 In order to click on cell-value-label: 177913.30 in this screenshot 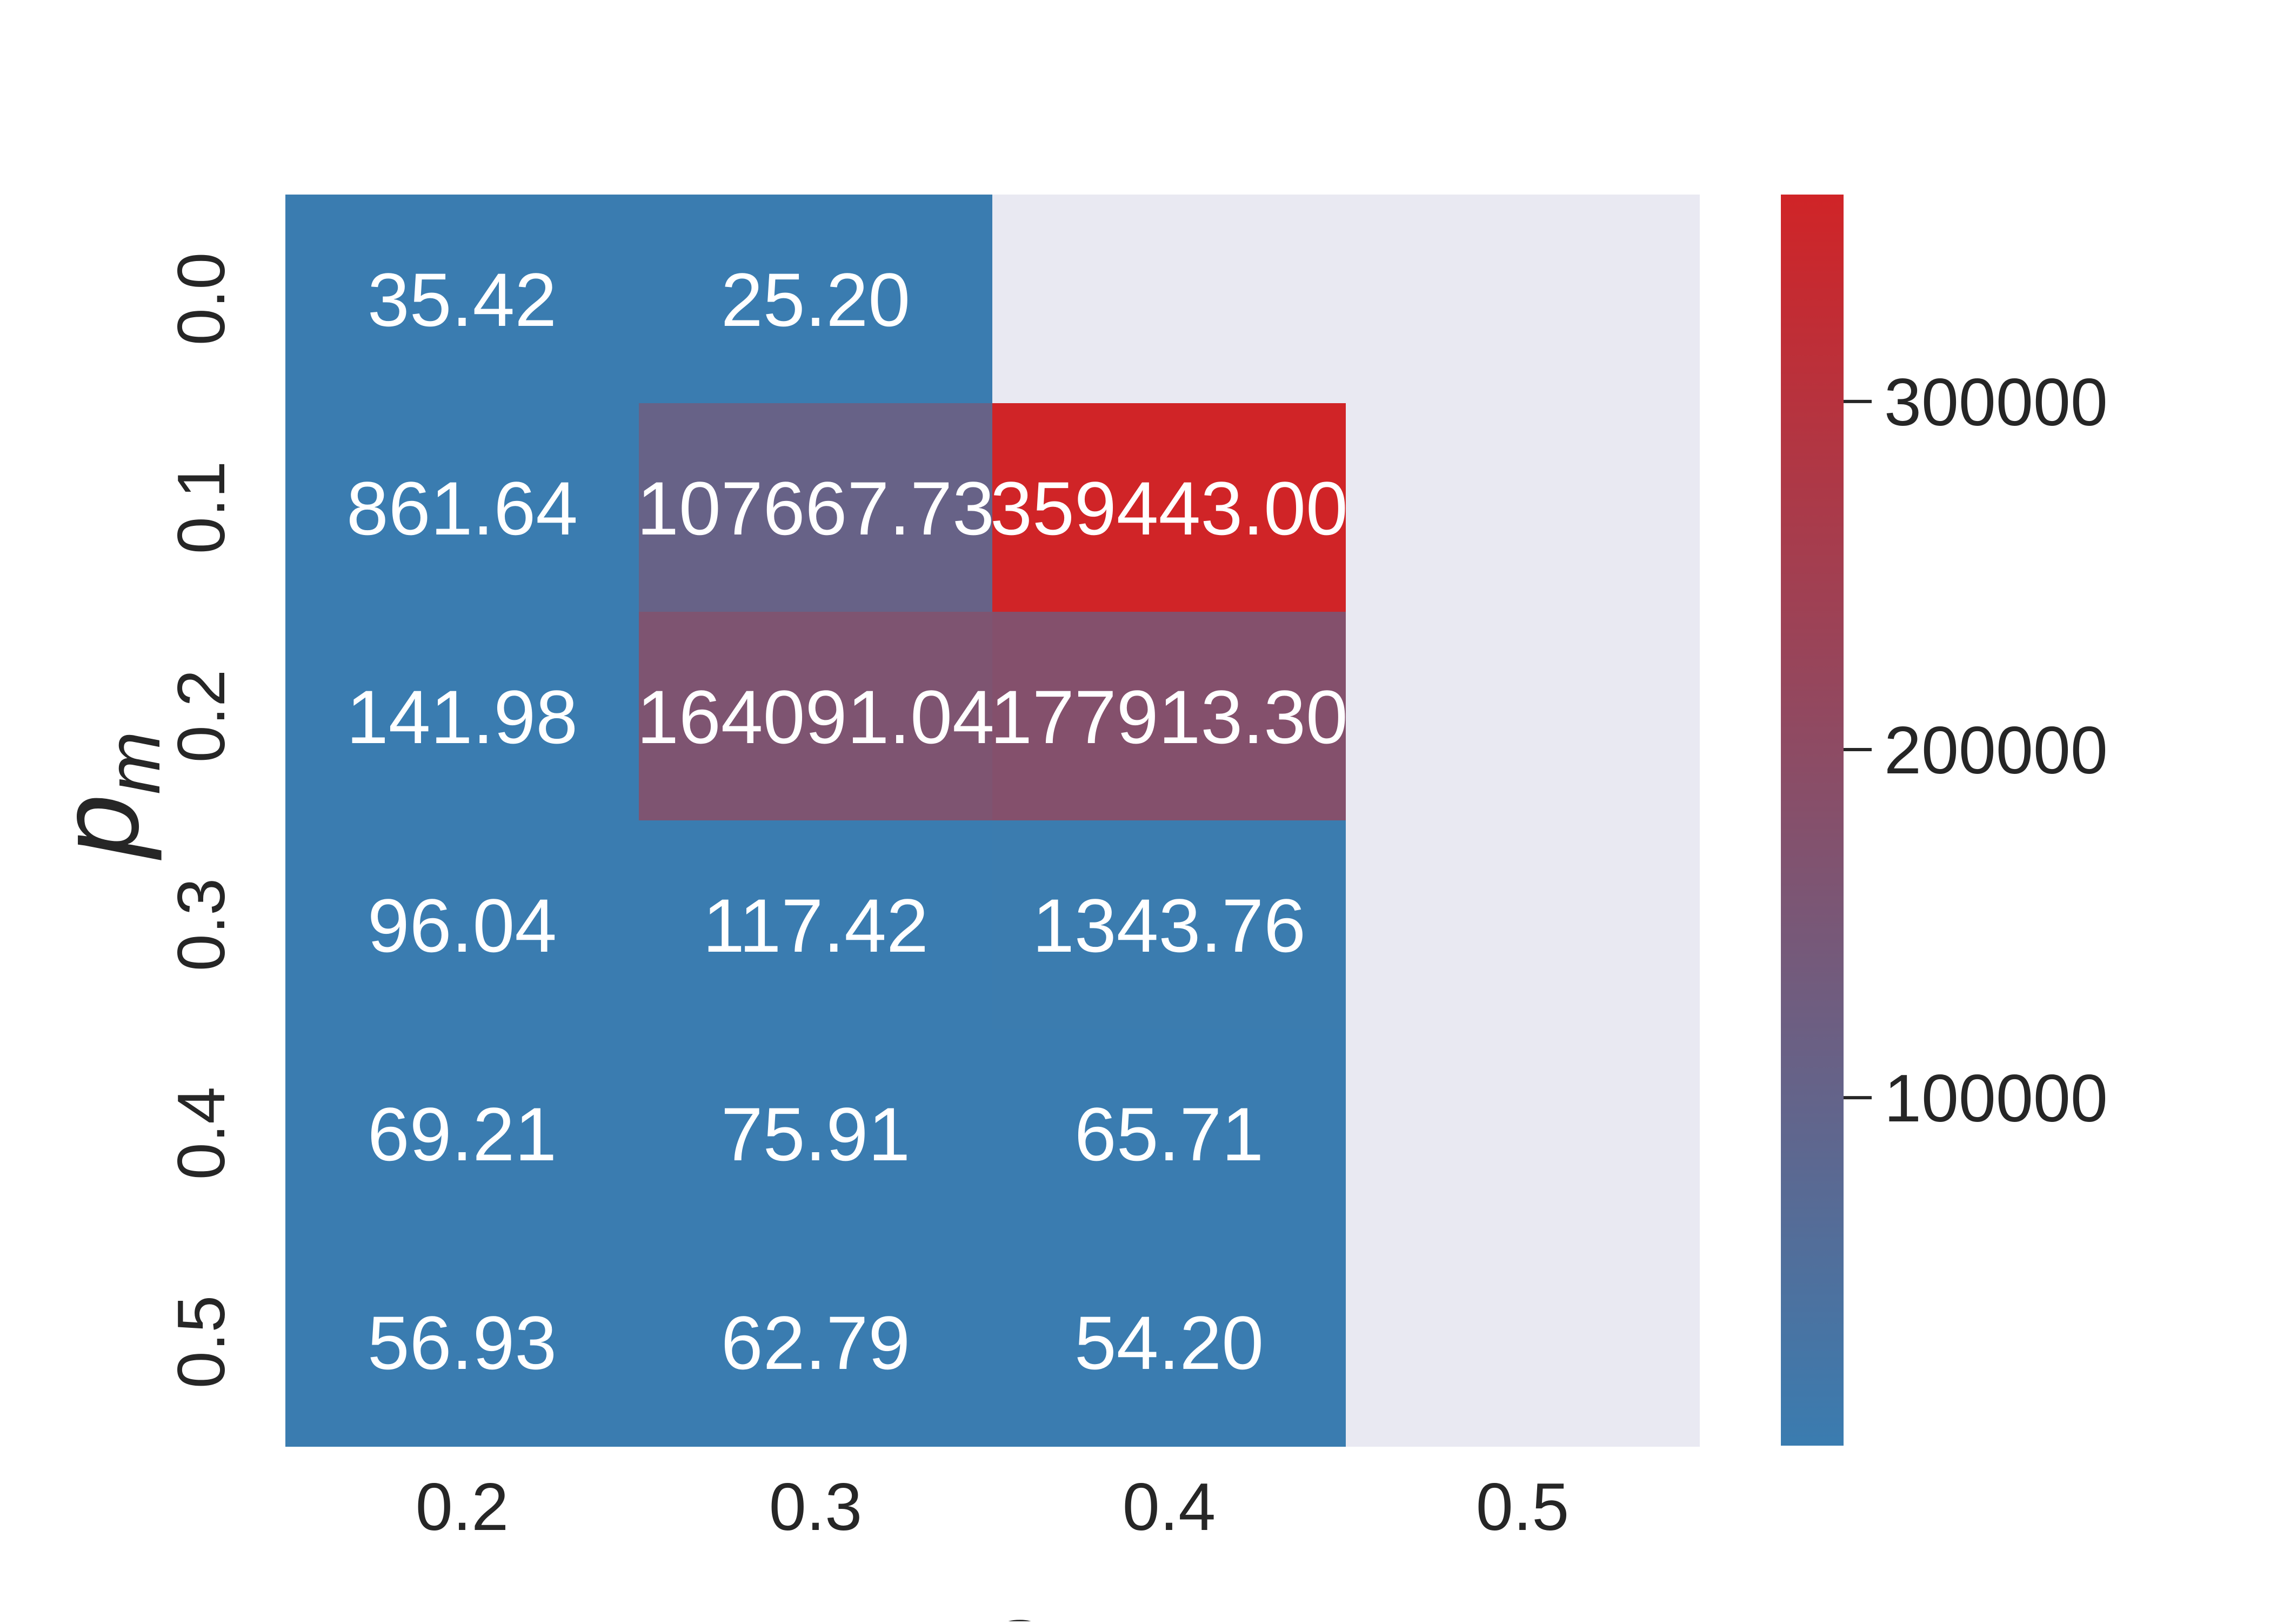, I will do `click(1169, 716)`.